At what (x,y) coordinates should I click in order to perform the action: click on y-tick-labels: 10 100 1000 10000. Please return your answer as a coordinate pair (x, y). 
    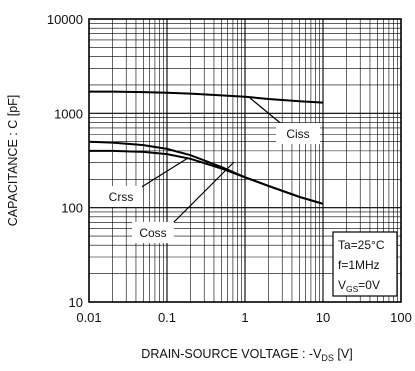
    Looking at the image, I should click on (65, 161).